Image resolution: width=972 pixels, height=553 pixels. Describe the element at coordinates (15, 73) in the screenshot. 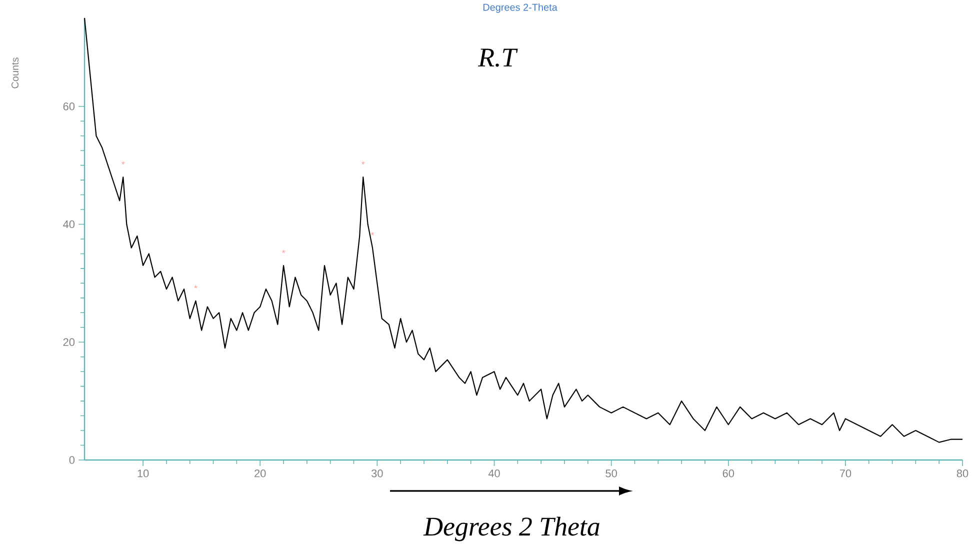

I see `y-axis-title: Counts` at that location.